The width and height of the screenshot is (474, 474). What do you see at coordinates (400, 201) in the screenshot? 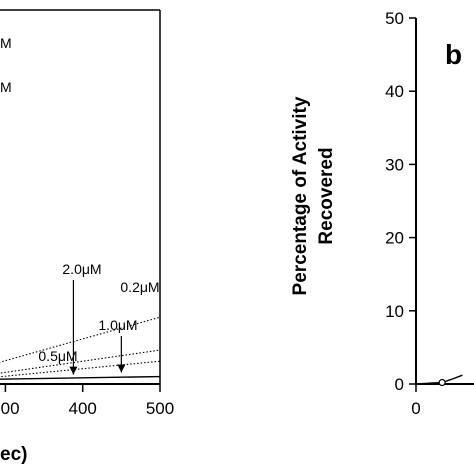
I see `panel-b-y-ticks: 0 10 20 30 40 50` at bounding box center [400, 201].